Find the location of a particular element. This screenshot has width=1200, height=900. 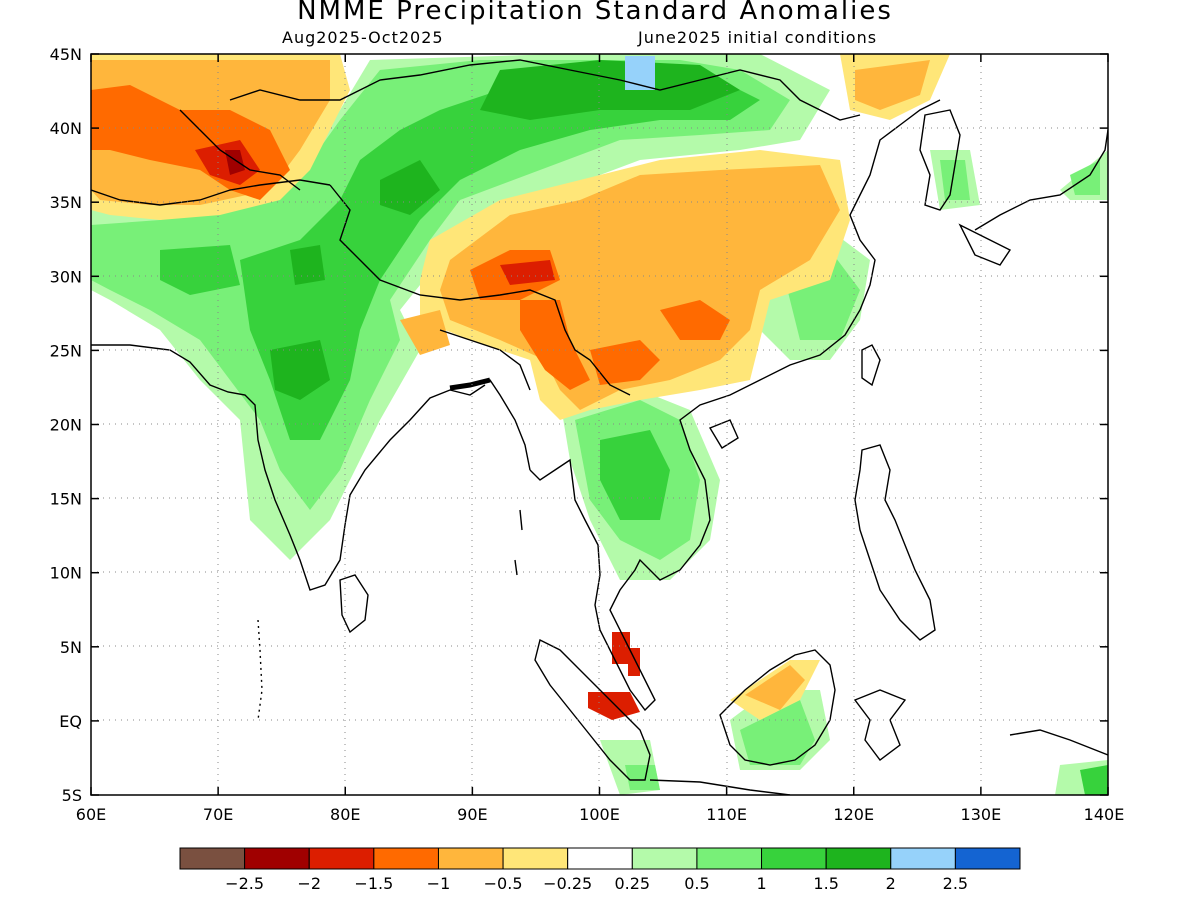

lon-label: 60E is located at coordinates (91, 814).